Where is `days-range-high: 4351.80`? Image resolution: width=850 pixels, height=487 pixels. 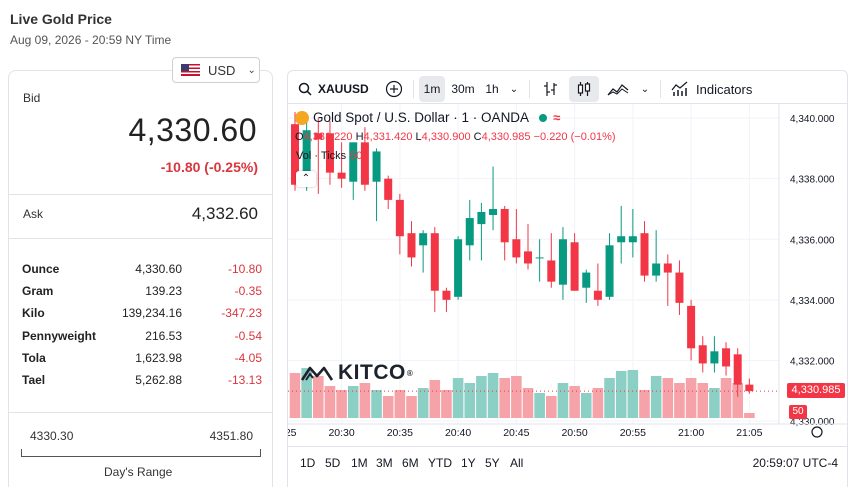 days-range-high: 4351.80 is located at coordinates (231, 436).